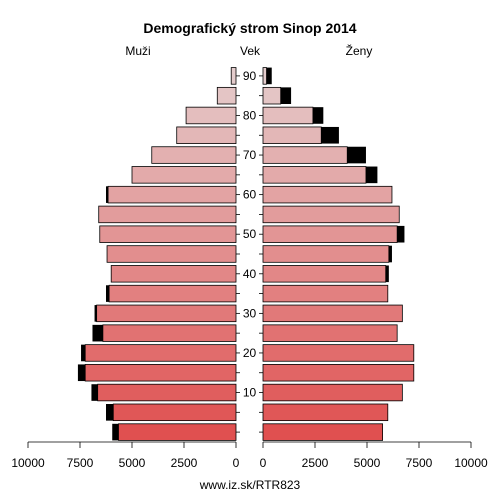 This screenshot has width=500, height=500. What do you see at coordinates (263, 463) in the screenshot?
I see `x-tick-label-women: 0` at bounding box center [263, 463].